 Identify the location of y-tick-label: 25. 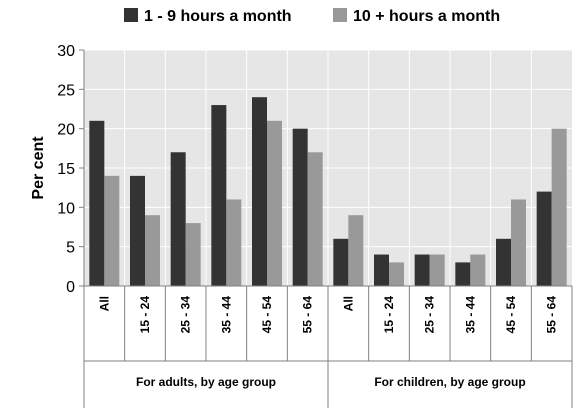
(66, 90).